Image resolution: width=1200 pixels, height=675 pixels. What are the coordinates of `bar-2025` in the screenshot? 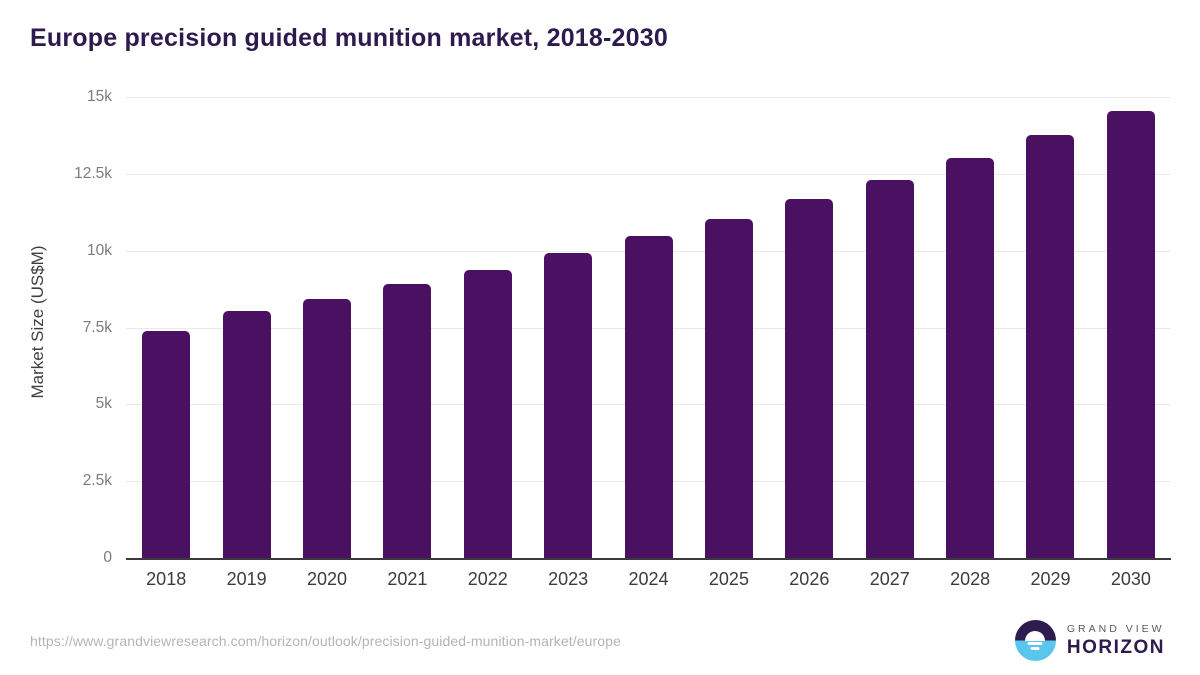 It's located at (728, 388).